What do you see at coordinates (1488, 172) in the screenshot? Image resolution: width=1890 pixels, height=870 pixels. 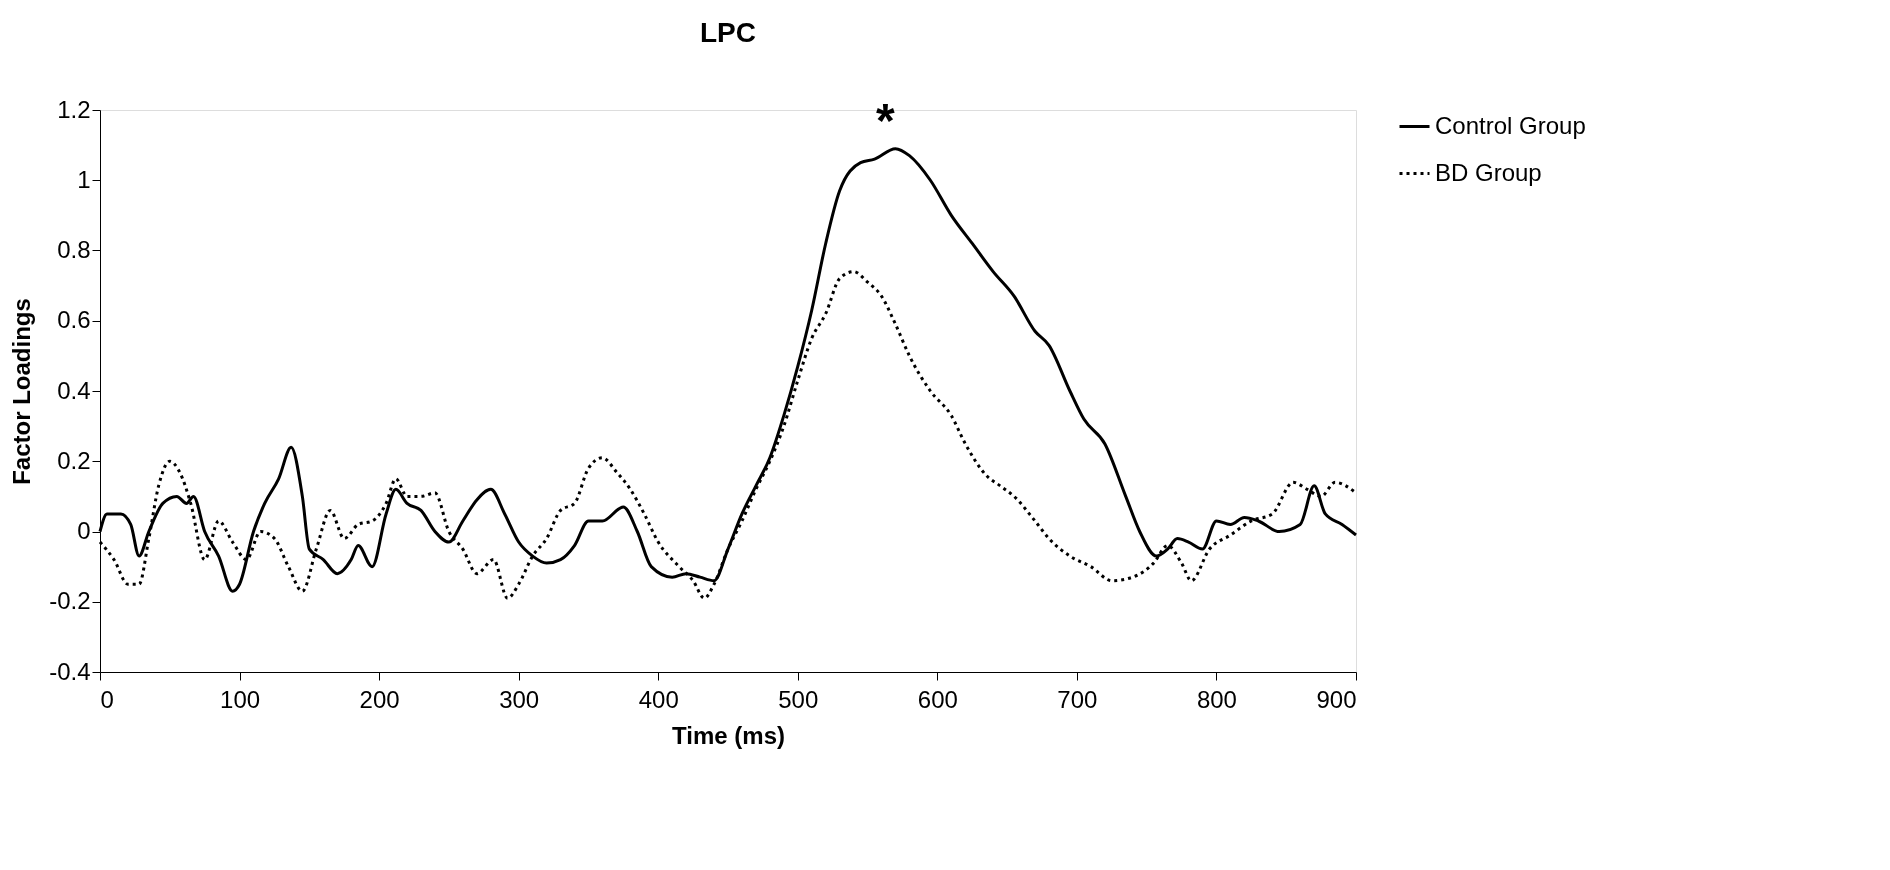 I see `legend-label: BD Group` at bounding box center [1488, 172].